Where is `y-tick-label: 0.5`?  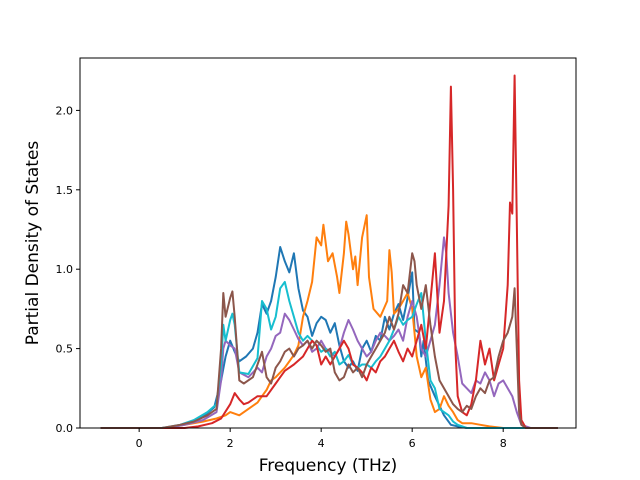 y-tick-label: 0.5 is located at coordinates (65, 349).